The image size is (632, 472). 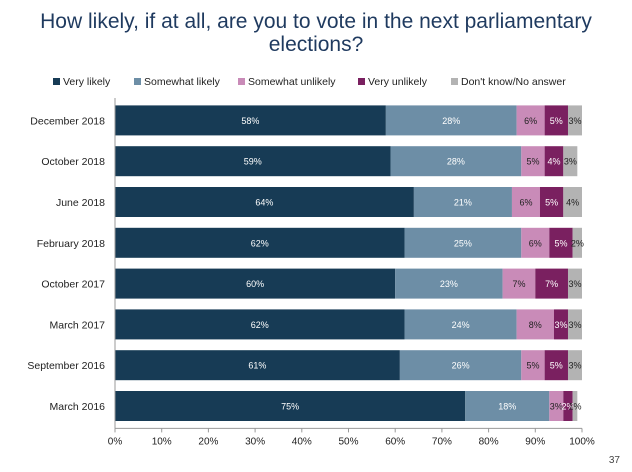 I want to click on x-tick-label: 60%, so click(x=395, y=441).